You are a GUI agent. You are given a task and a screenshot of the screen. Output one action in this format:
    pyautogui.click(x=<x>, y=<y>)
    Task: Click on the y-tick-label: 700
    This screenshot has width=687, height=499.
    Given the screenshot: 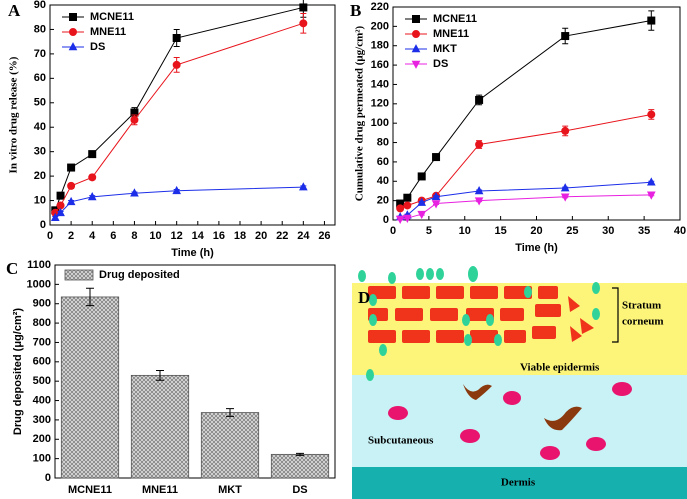 What is the action you would take?
    pyautogui.click(x=42, y=342)
    